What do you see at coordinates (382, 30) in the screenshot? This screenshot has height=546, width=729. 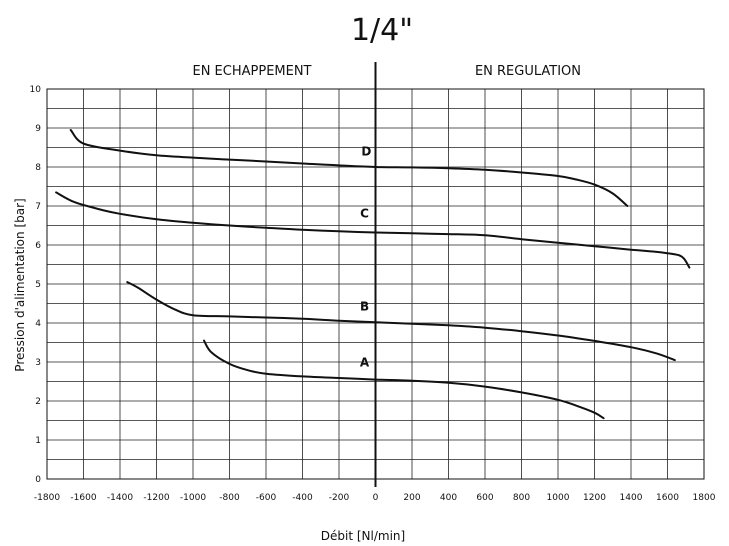 I see `chart-title: 1/4"` at bounding box center [382, 30].